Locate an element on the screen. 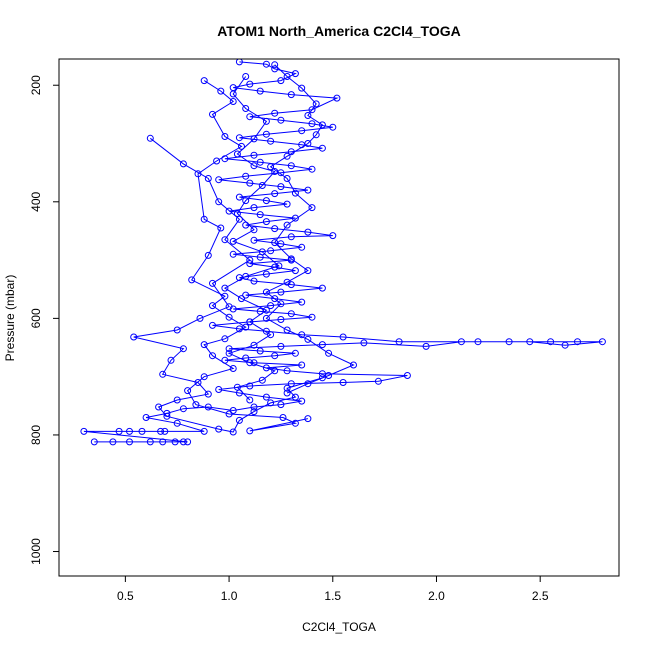 This screenshot has height=650, width=650. y-tick-label: 600 is located at coordinates (36, 318).